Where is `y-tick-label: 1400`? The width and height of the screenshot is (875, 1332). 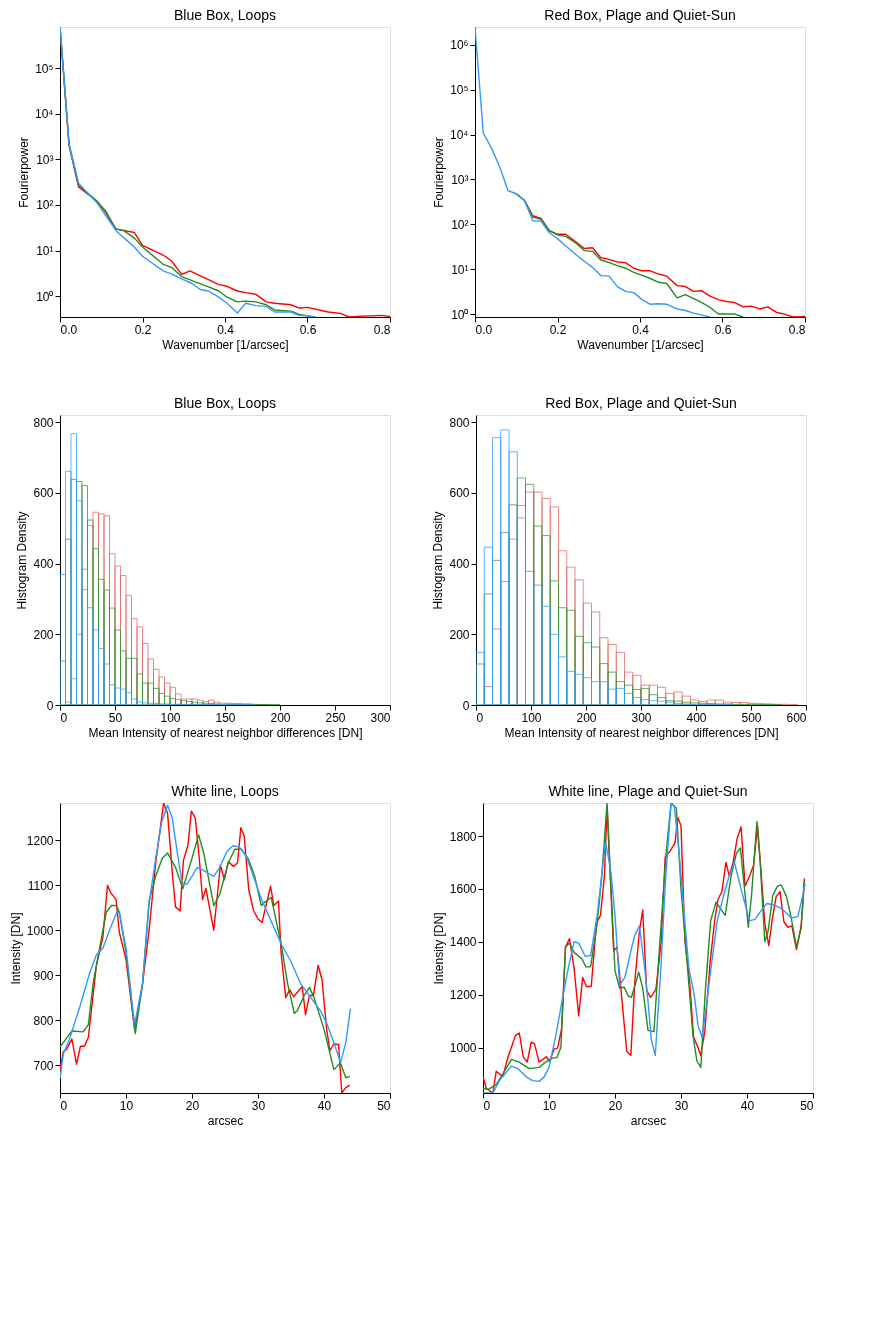 y-tick-label: 1400 is located at coordinates (463, 942).